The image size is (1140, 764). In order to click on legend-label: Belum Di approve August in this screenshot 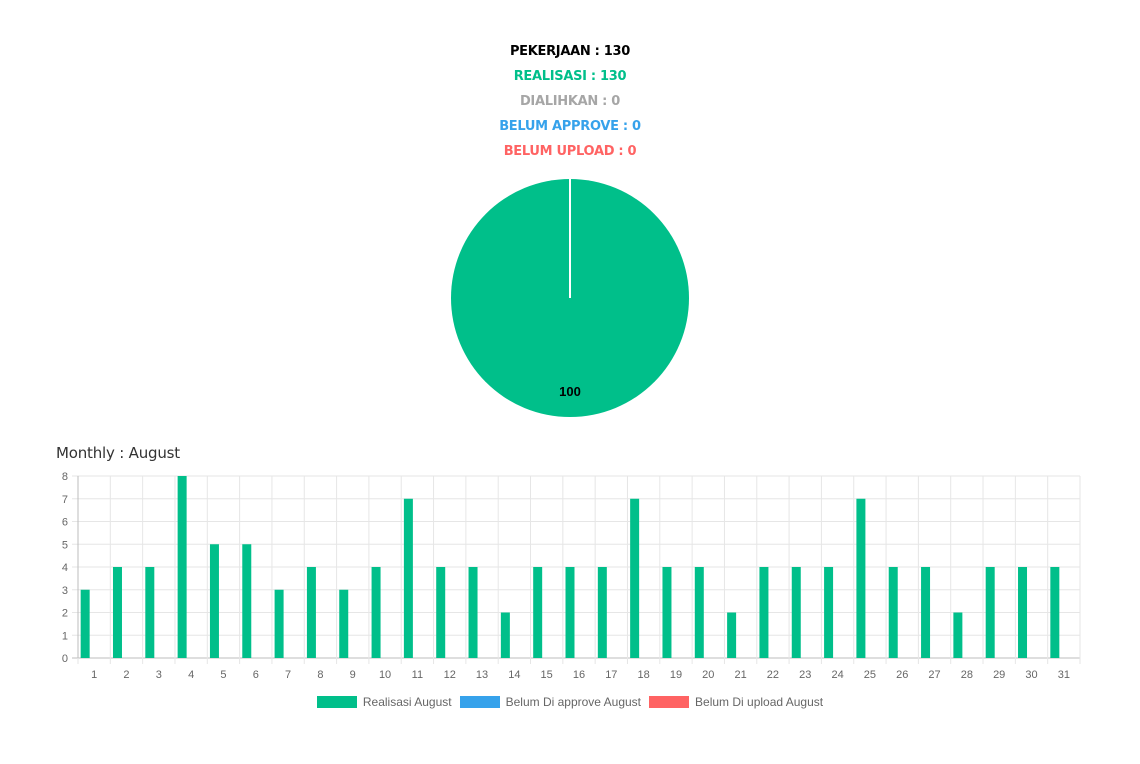, I will do `click(573, 702)`.